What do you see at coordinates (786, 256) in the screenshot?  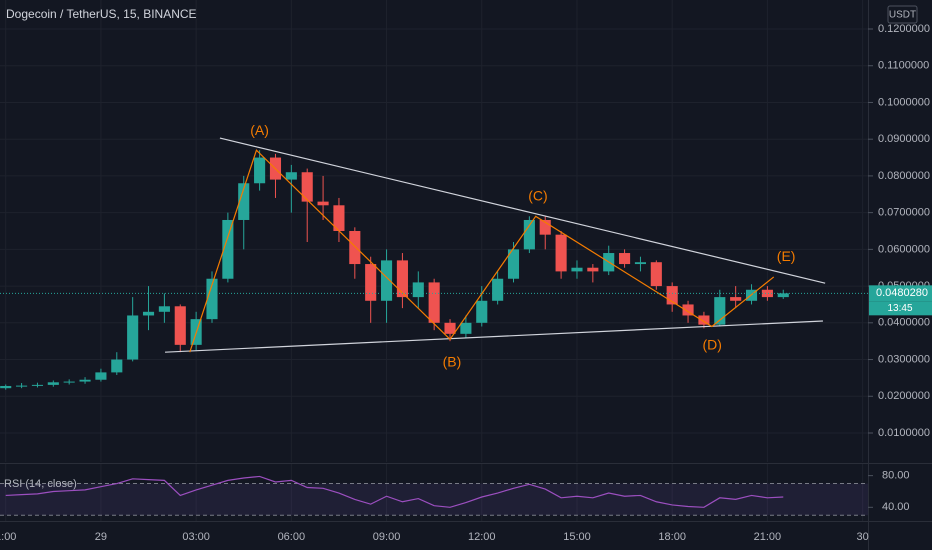 I see `wave-label: (E)` at bounding box center [786, 256].